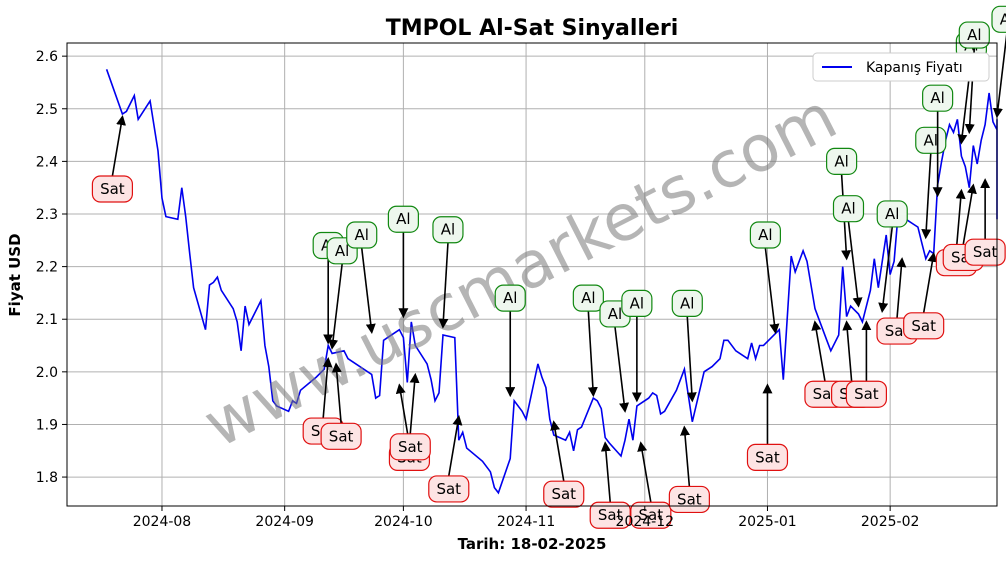  What do you see at coordinates (47, 268) in the screenshot?
I see `y-tick-label: 2.2` at bounding box center [47, 268].